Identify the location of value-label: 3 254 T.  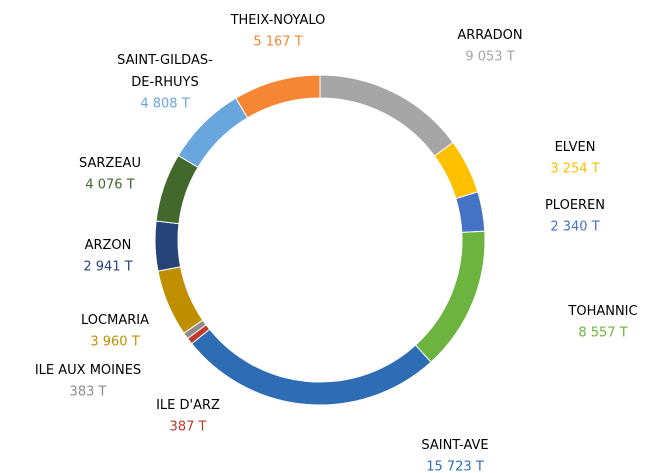
(574, 169).